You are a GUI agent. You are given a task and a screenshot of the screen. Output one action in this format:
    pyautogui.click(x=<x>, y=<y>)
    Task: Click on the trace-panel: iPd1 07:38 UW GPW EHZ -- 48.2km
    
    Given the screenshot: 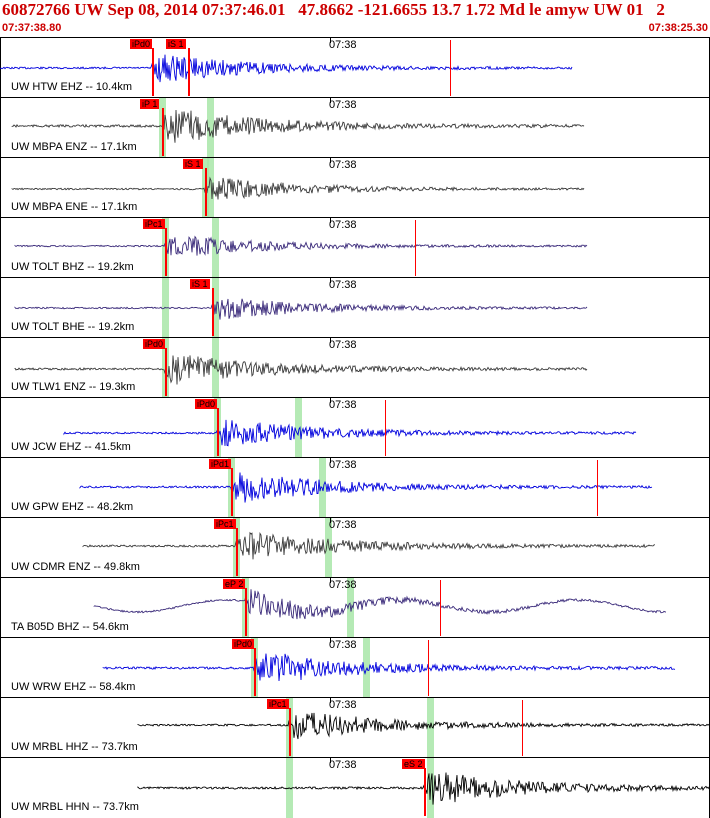 What is the action you would take?
    pyautogui.click(x=355, y=487)
    